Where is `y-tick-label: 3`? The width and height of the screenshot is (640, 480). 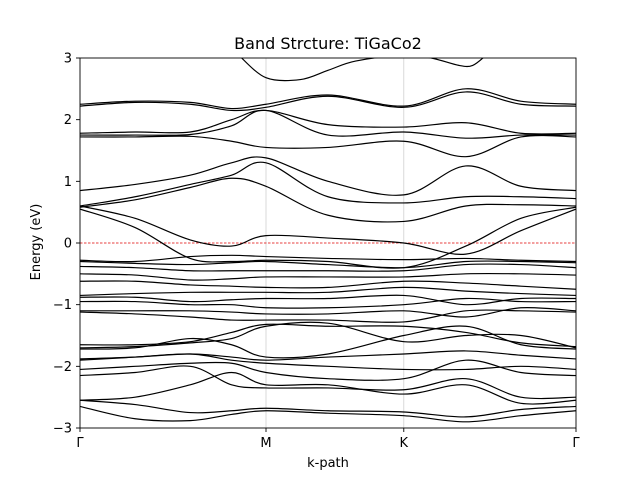 y-tick-label: 3 is located at coordinates (68, 59).